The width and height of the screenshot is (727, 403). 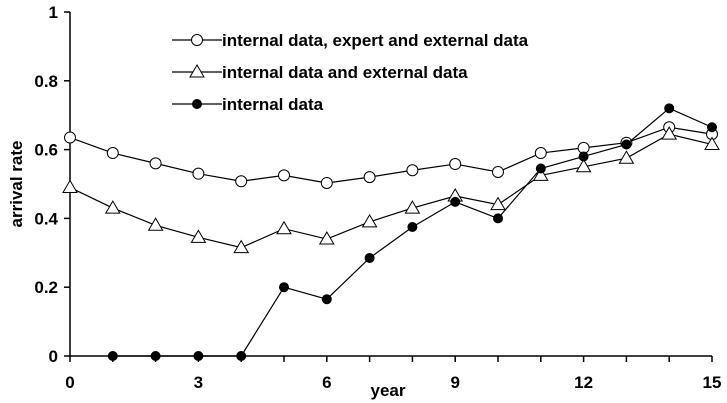 What do you see at coordinates (583, 382) in the screenshot?
I see `x-tick-label: 12` at bounding box center [583, 382].